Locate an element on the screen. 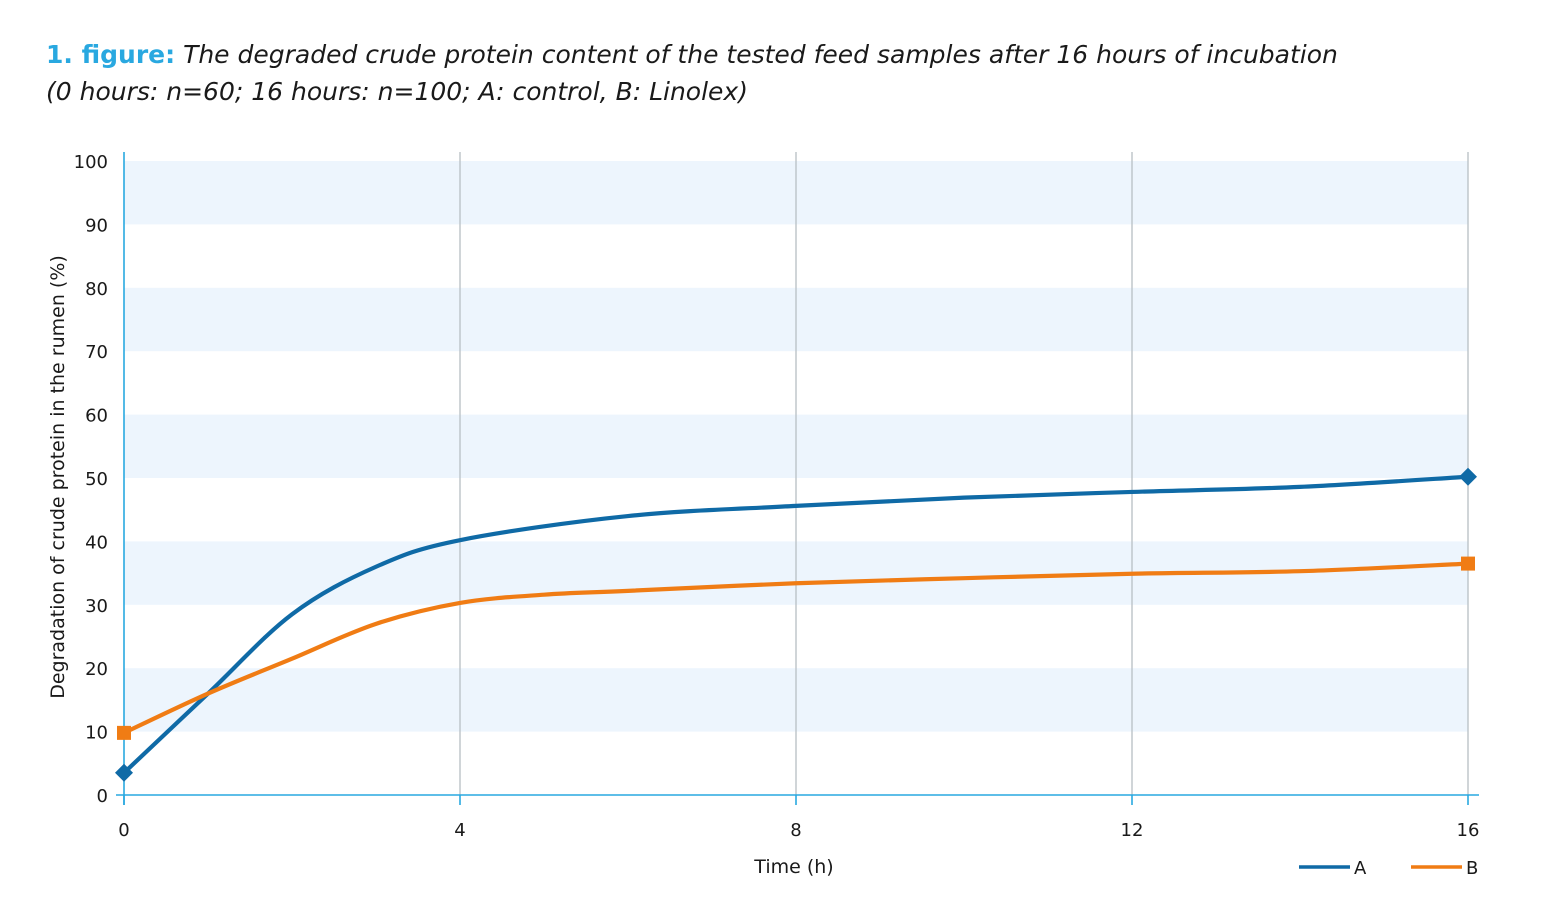  marker-a-x0 is located at coordinates (124, 772).